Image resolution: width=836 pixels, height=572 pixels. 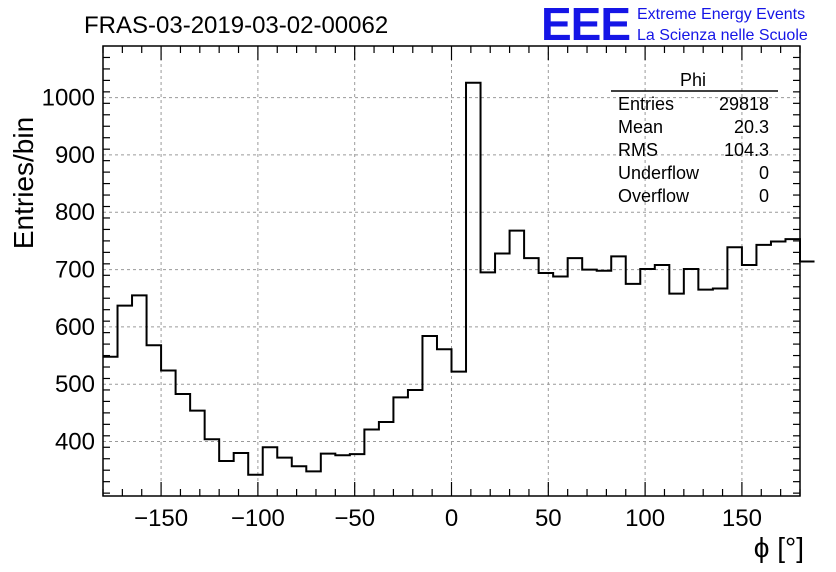 I want to click on stats-box-name: Phi, so click(x=693, y=80).